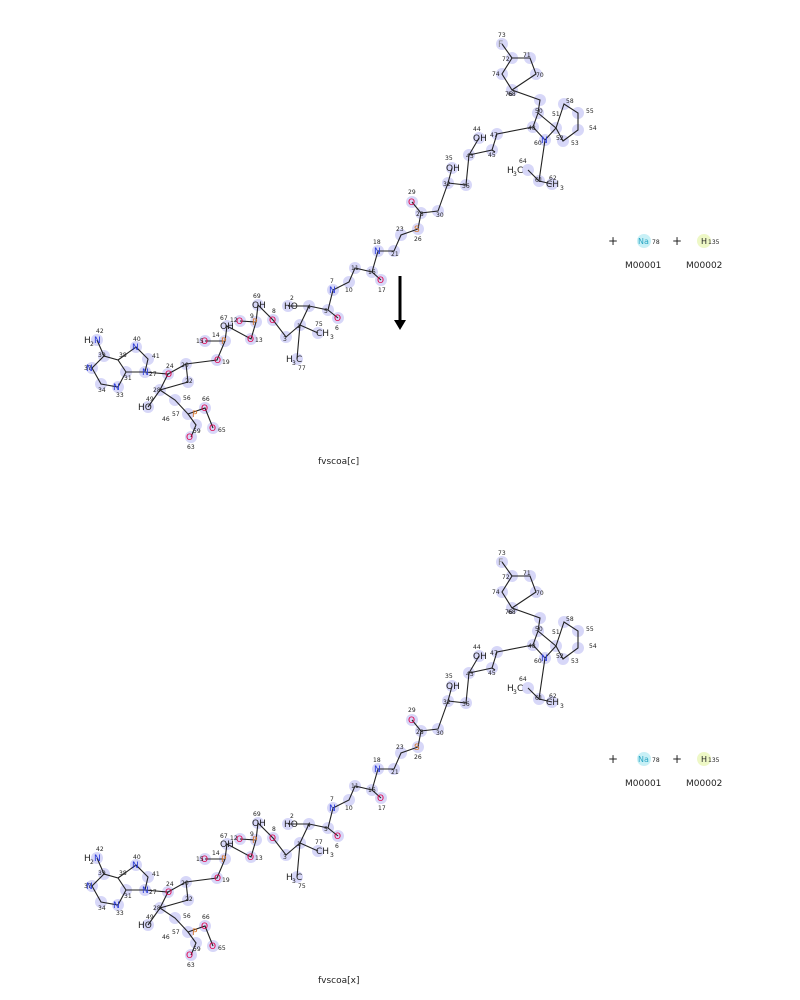 This screenshot has height=1000, width=800. I want to click on svg-text: HO, so click(145, 408).